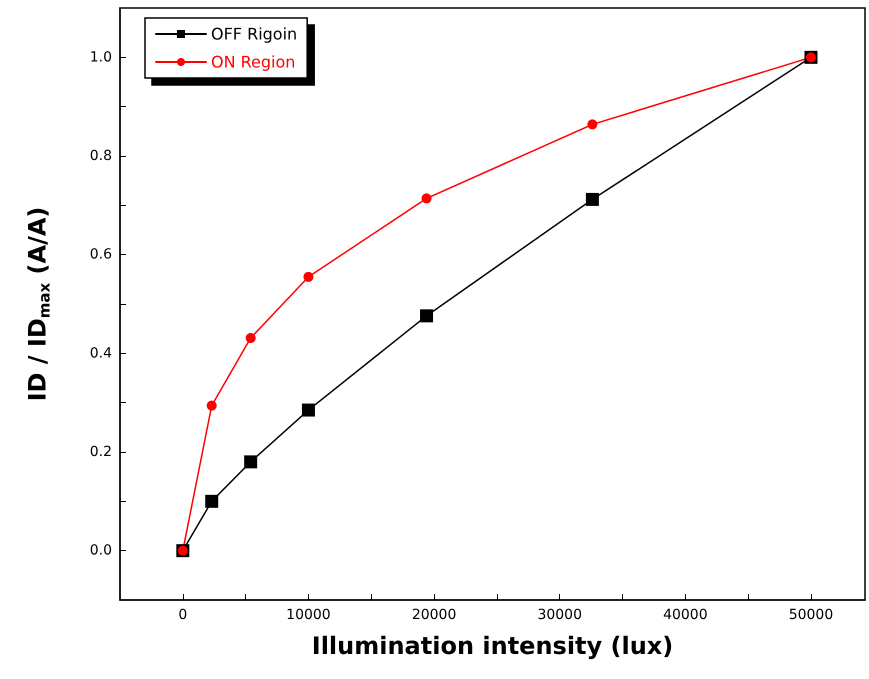 This screenshot has width=869, height=679. What do you see at coordinates (101, 254) in the screenshot?
I see `y-tick-label: 0.6` at bounding box center [101, 254].